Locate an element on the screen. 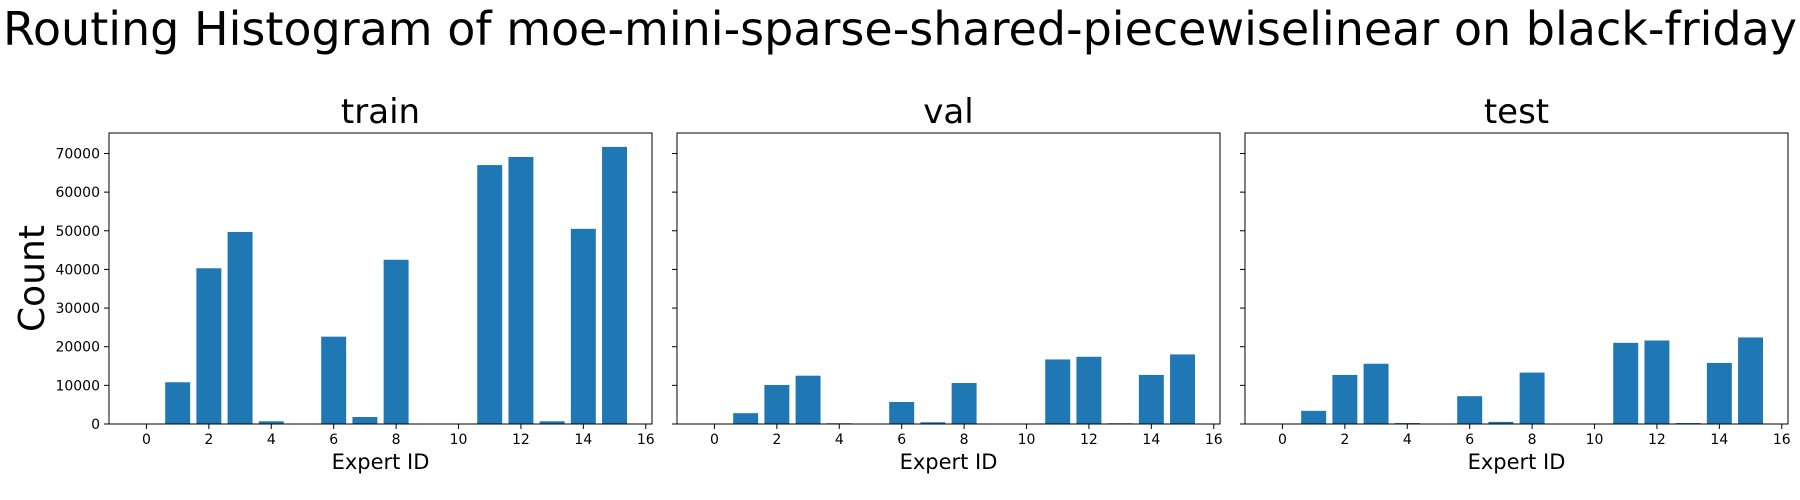 The width and height of the screenshot is (1800, 500). test-xtick-label-16: 16 is located at coordinates (1782, 440).